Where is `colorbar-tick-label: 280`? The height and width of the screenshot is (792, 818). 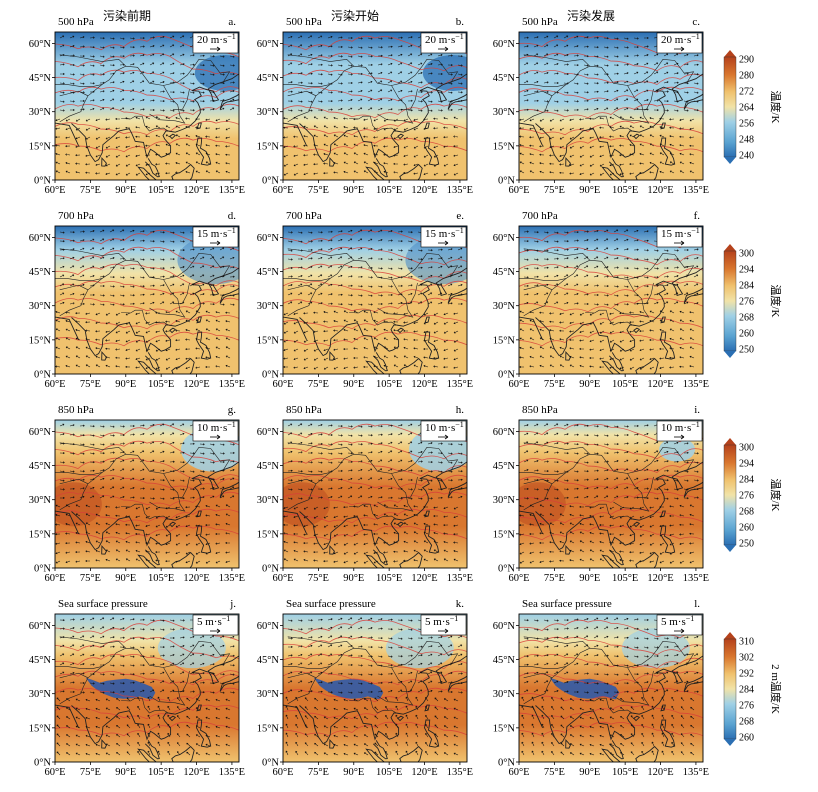 colorbar-tick-label: 280 is located at coordinates (746, 76).